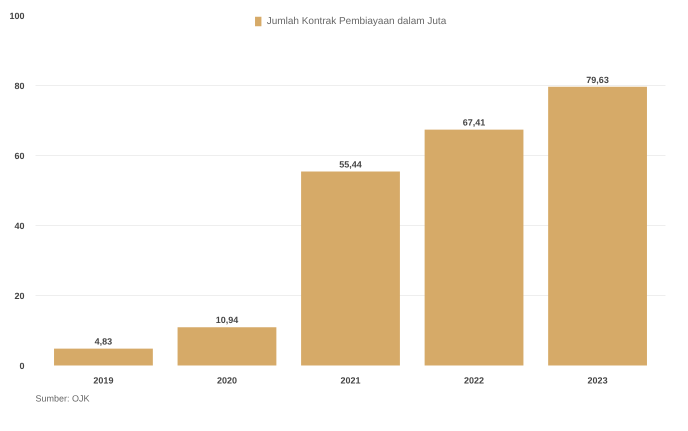 Image resolution: width=688 pixels, height=431 pixels. Describe the element at coordinates (63, 399) in the screenshot. I see `text: Sumber: OJK` at that location.